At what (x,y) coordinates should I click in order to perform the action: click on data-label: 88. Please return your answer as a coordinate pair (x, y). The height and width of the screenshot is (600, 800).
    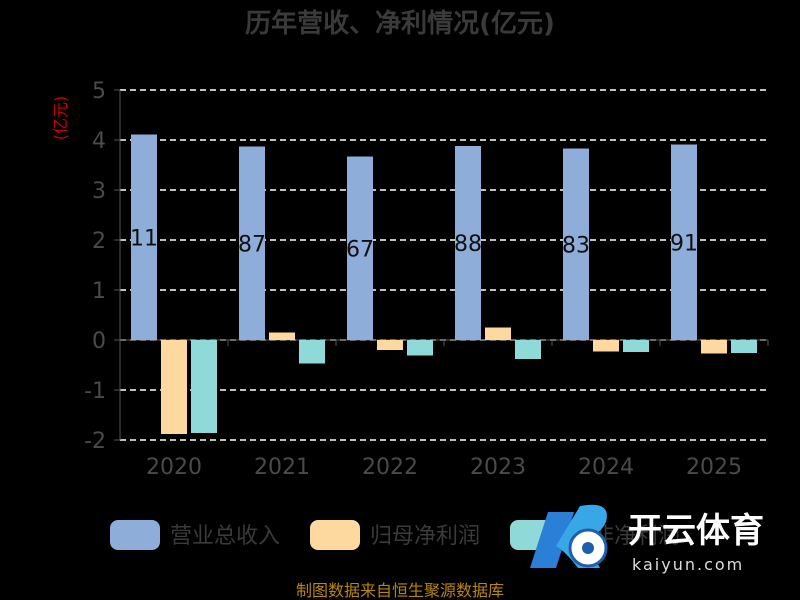
    Looking at the image, I should click on (468, 244).